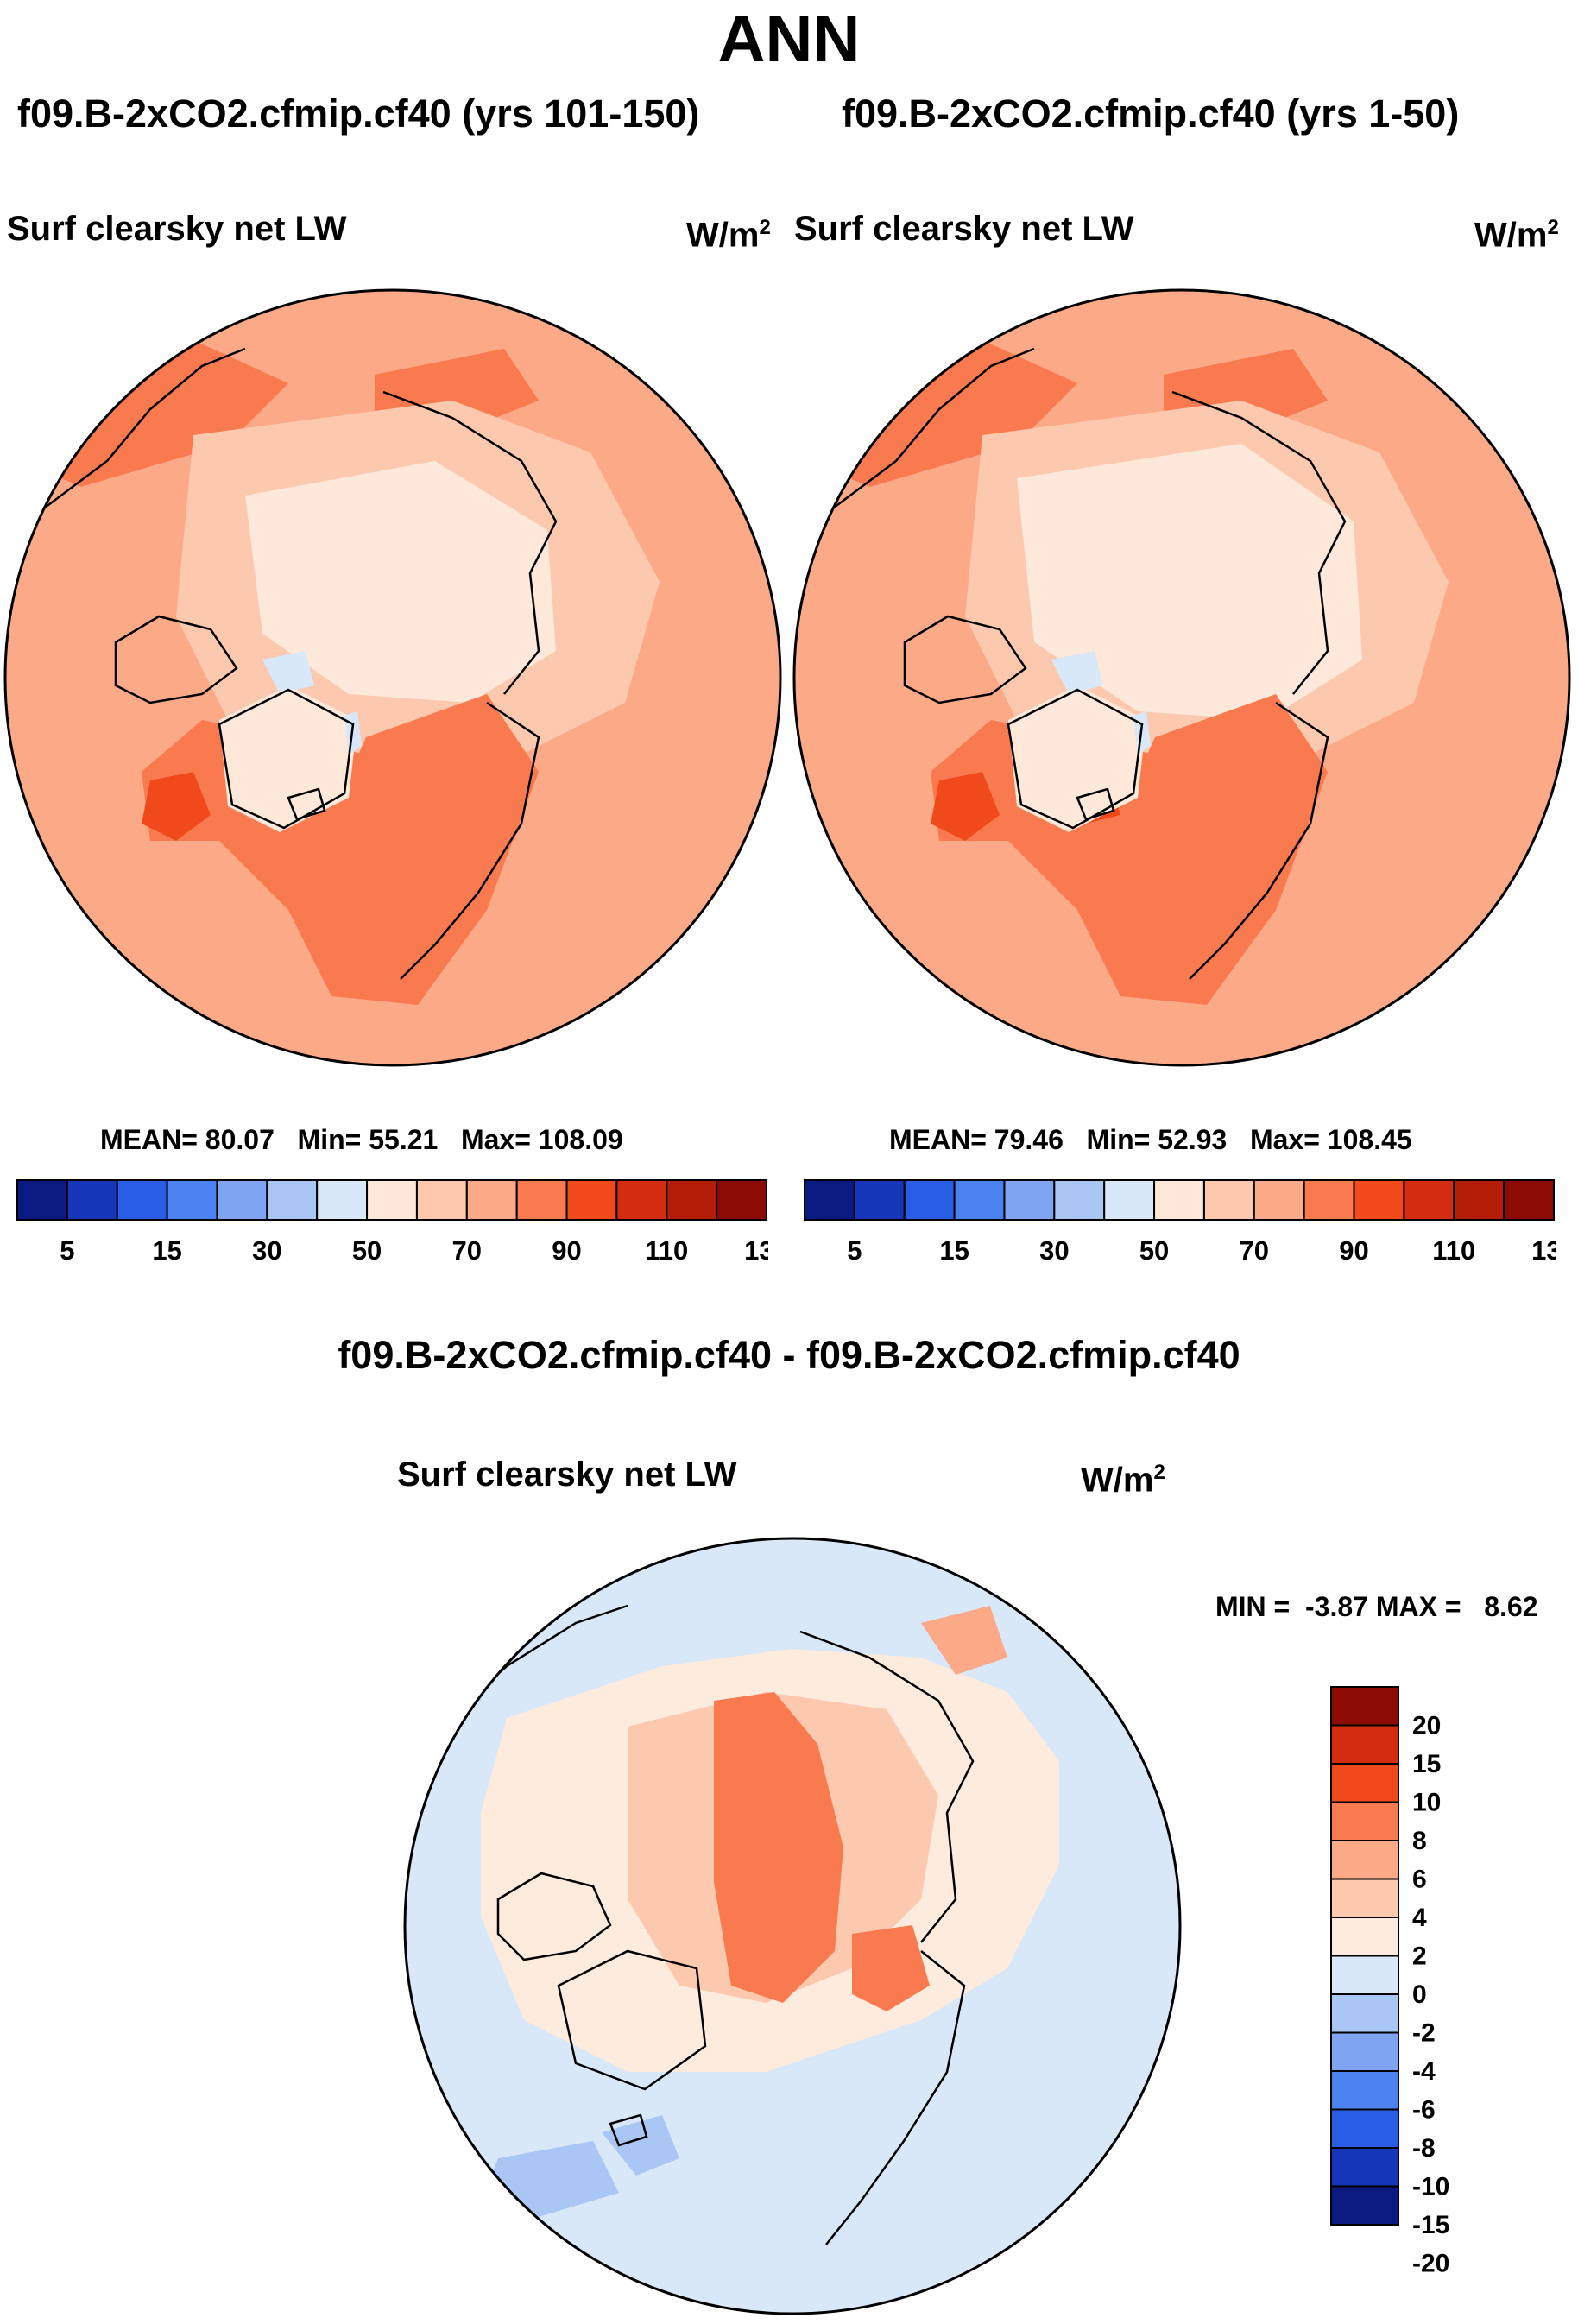 The image size is (1578, 2324). I want to click on panel2-stats: MEAN= 79.46 Min= 52.93 Max= 108.45, so click(1150, 1139).